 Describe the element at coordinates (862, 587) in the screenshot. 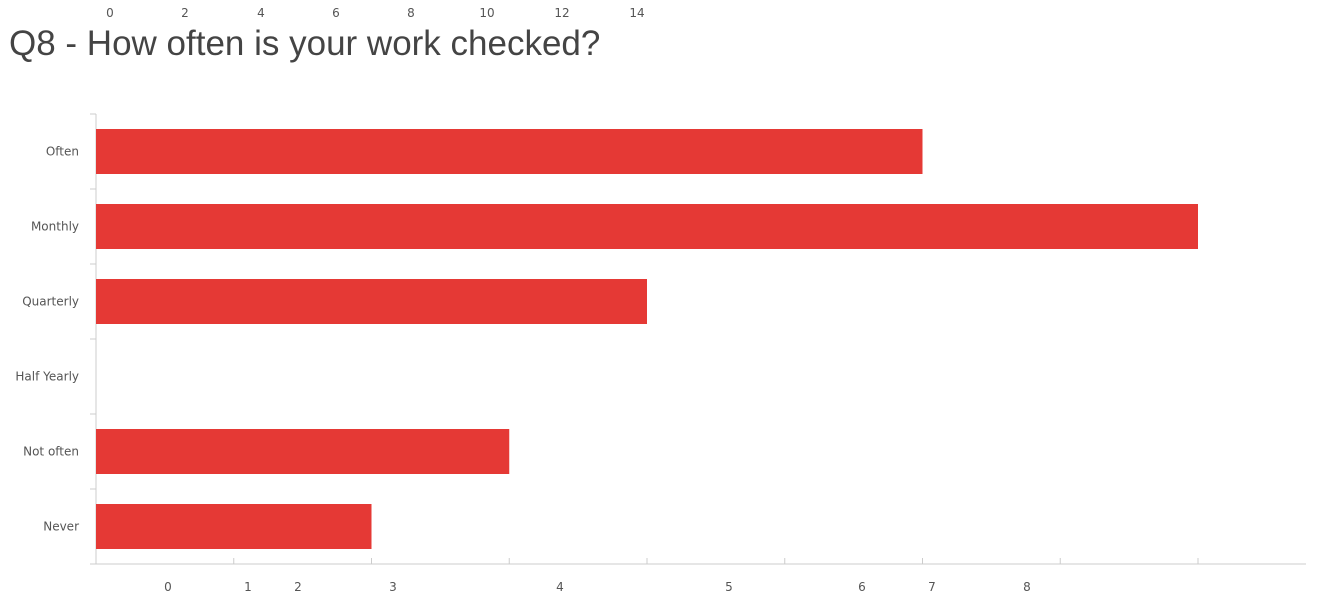

I see `x-tick-label: 6` at that location.